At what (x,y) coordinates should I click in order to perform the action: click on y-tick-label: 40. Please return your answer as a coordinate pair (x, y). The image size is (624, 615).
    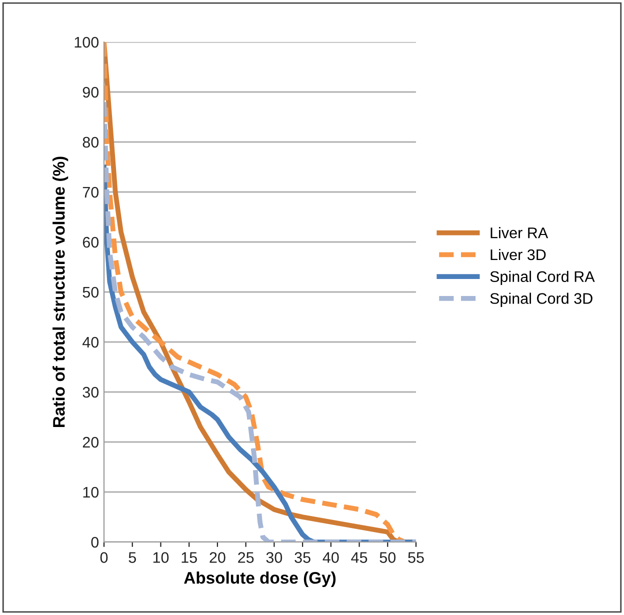
    Looking at the image, I should click on (90, 342).